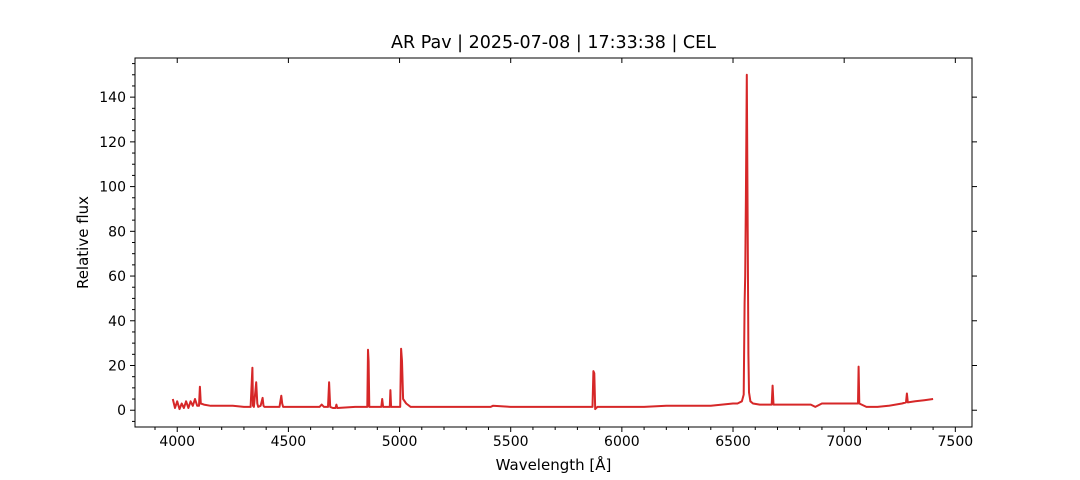 The image size is (1080, 480). What do you see at coordinates (622, 442) in the screenshot?
I see `x-tick-label: 6000` at bounding box center [622, 442].